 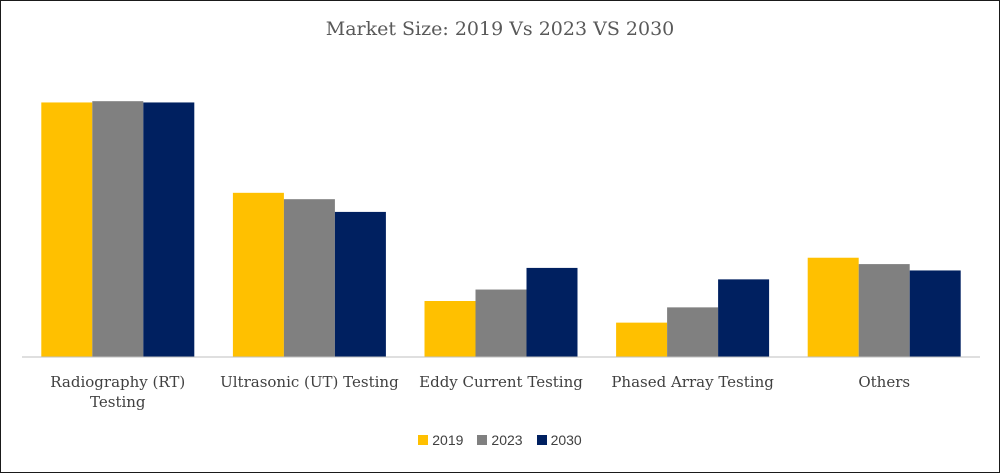 I want to click on category-label-4: Others, so click(x=884, y=382).